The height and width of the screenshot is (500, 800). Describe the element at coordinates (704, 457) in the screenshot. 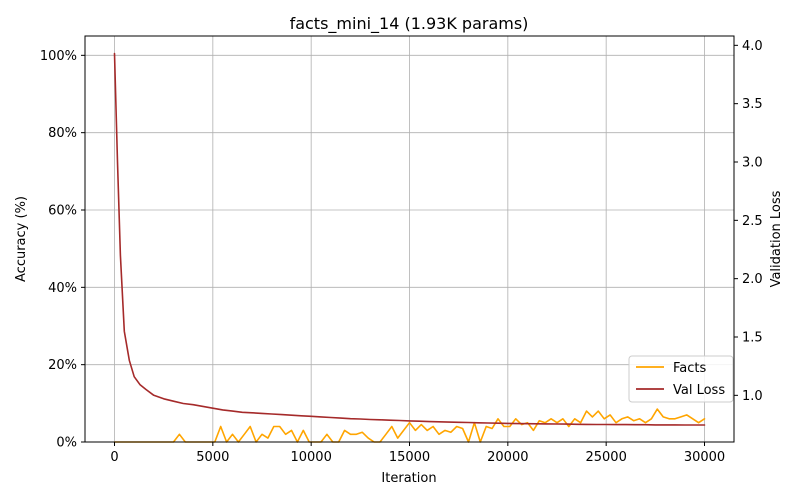

I see `x-tick-label: 30000` at that location.